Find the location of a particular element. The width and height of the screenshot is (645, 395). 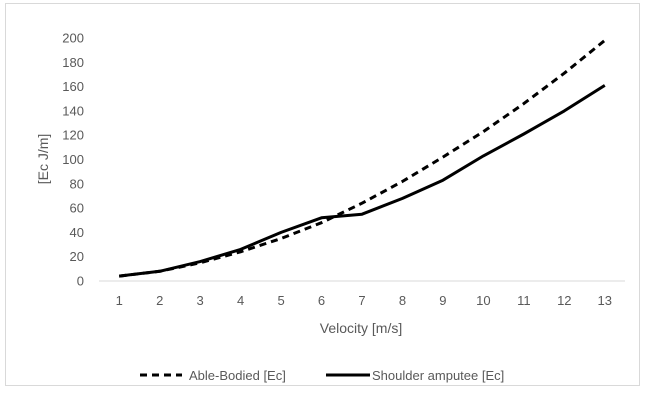

y-tick-label: 80 is located at coordinates (77, 183).